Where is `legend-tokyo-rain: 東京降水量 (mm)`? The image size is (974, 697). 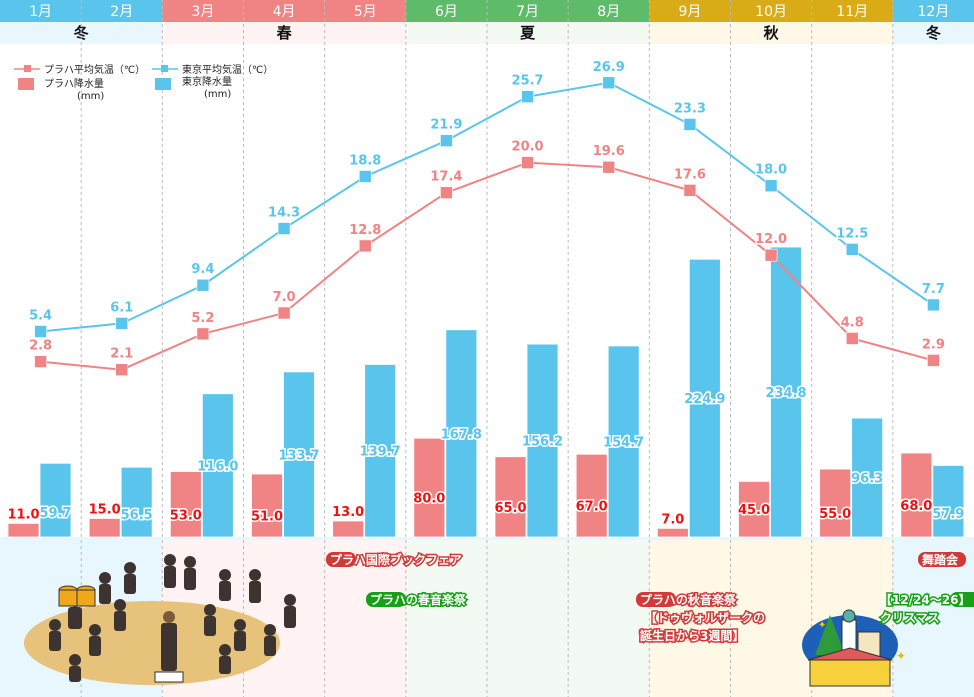 legend-tokyo-rain: 東京降水量 (mm) is located at coordinates (193, 87).